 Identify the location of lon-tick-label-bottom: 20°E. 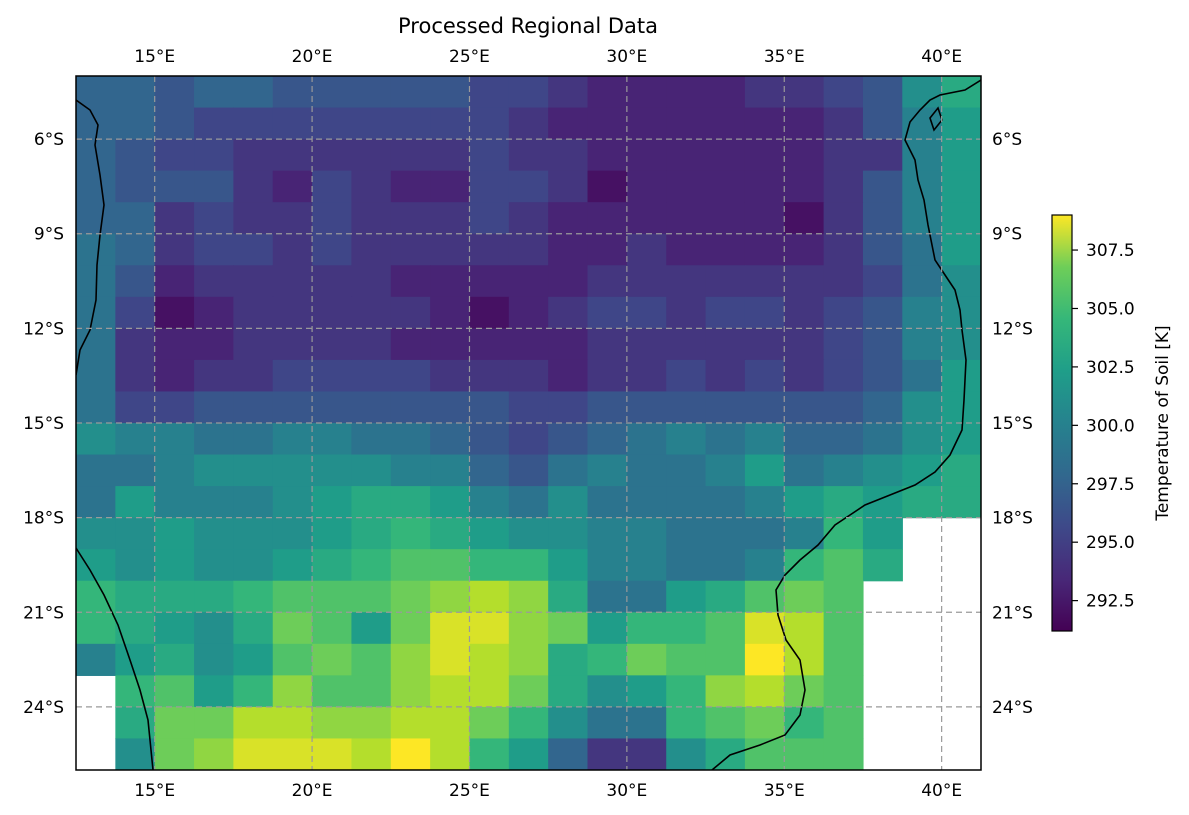
(312, 791).